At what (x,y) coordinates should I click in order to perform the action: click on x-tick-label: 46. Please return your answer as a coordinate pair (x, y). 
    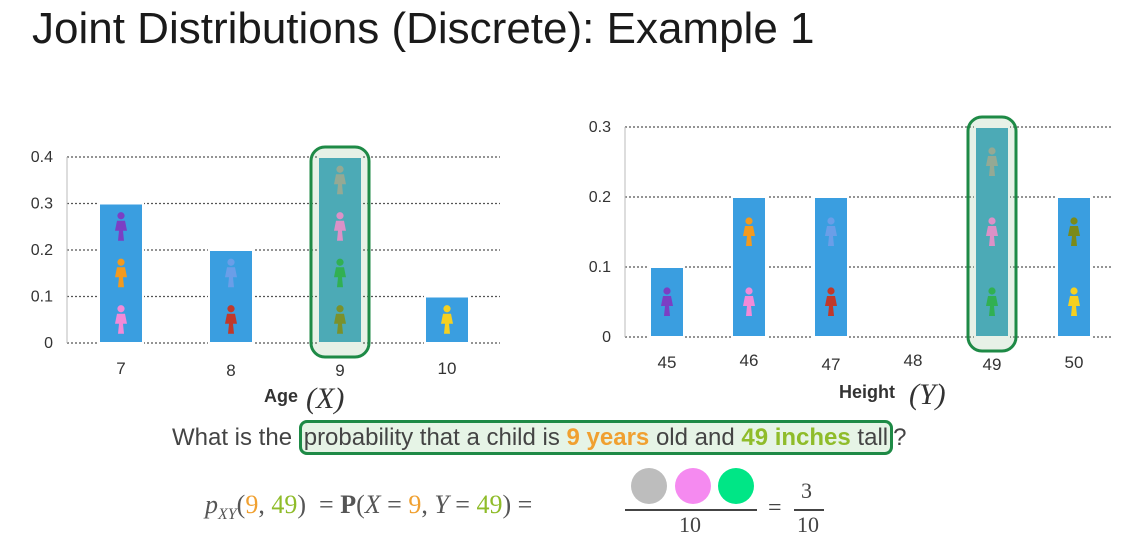
    Looking at the image, I should click on (749, 360).